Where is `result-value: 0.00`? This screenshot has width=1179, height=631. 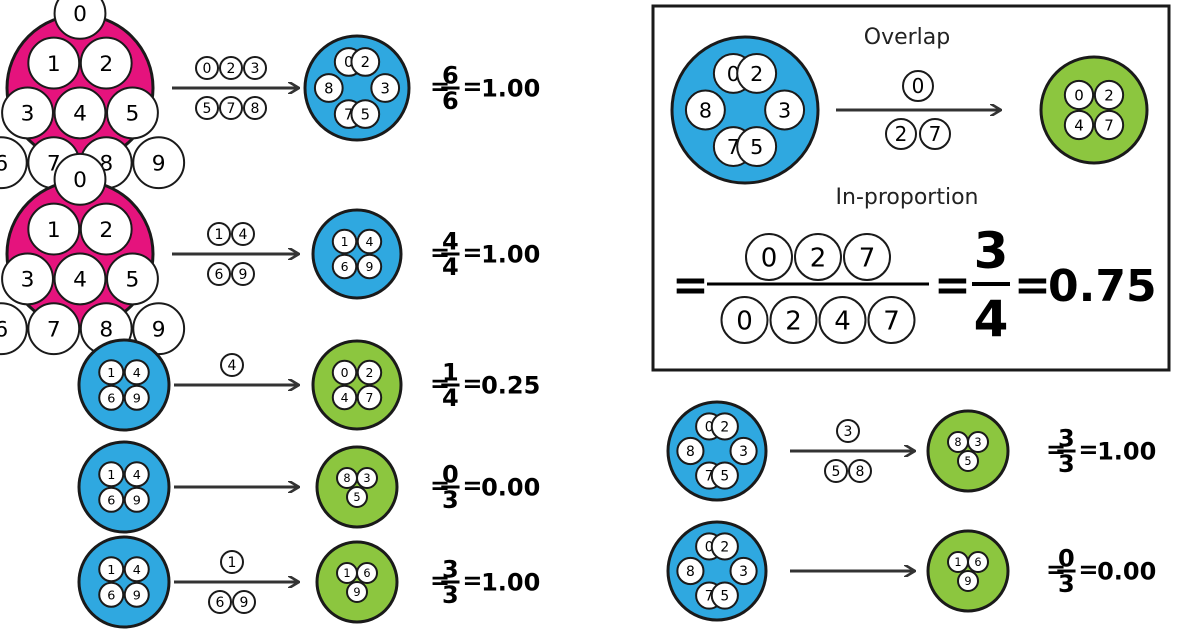 result-value: 0.00 is located at coordinates (510, 488).